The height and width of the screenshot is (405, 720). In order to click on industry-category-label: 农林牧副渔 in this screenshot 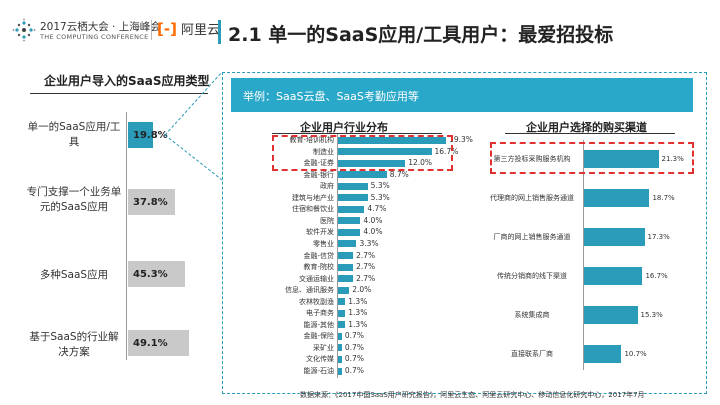, I will do `click(316, 301)`.